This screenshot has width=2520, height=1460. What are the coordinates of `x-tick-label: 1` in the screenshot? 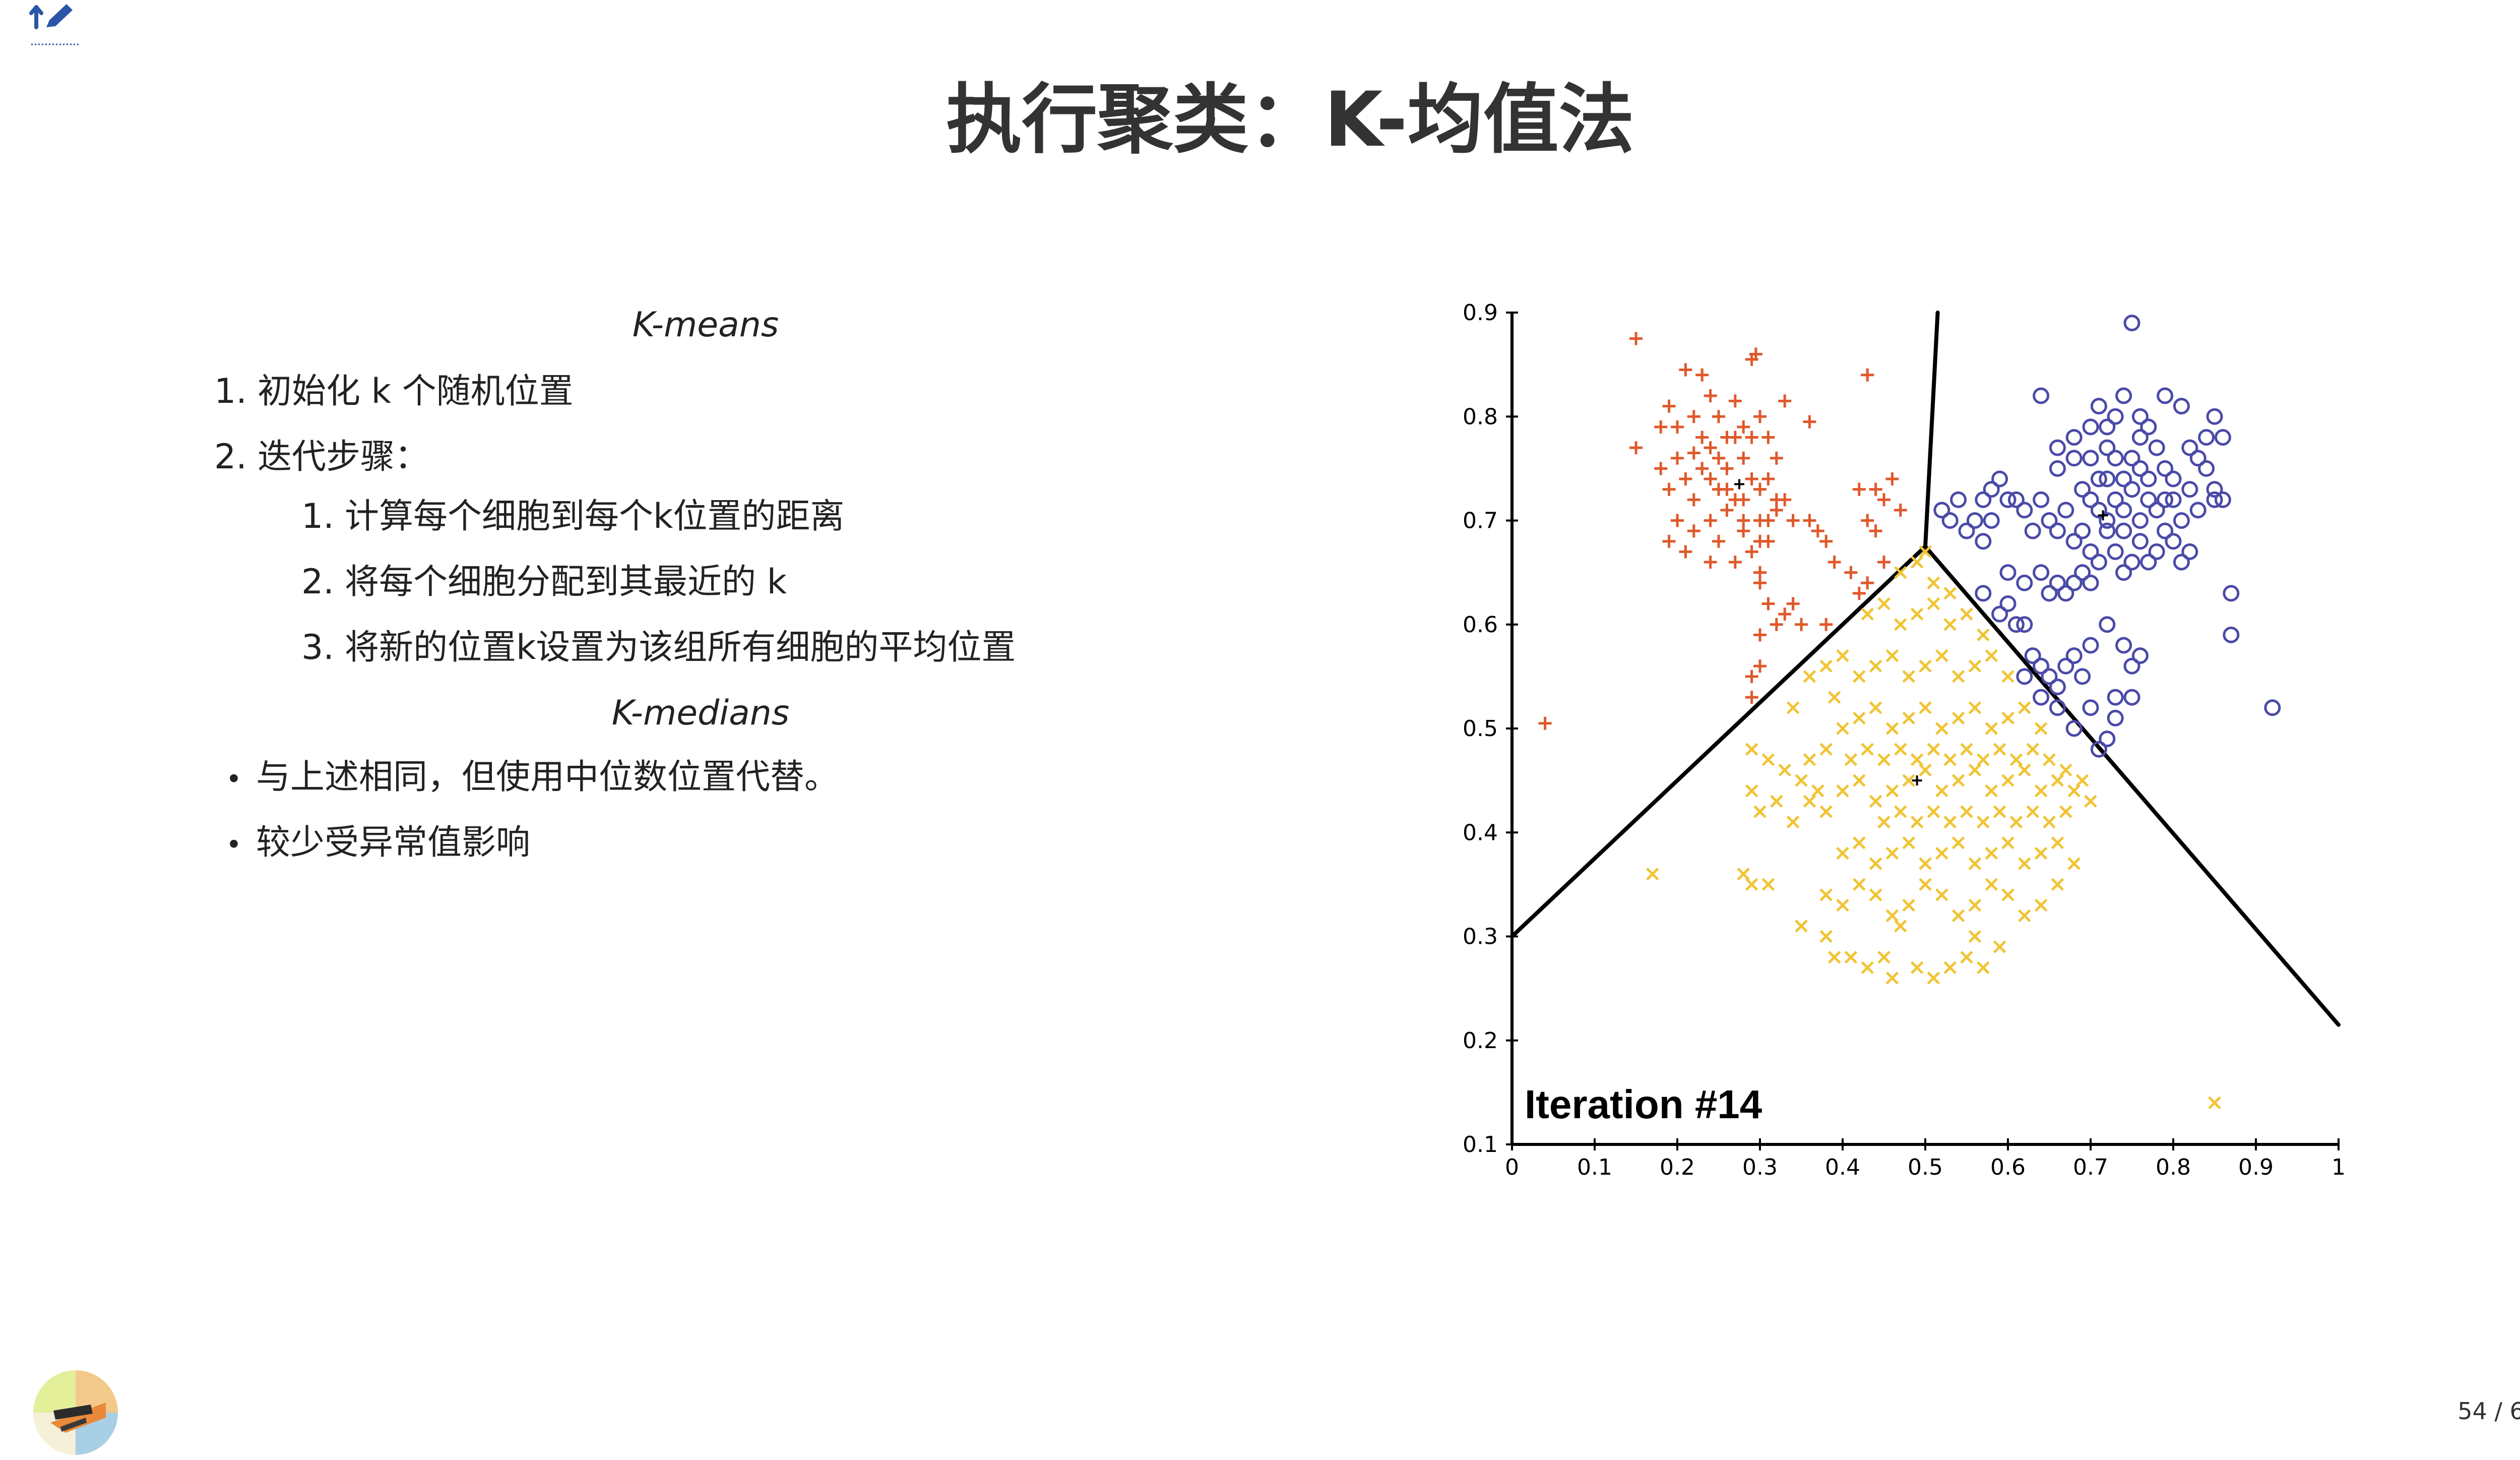 It's located at (2339, 1167).